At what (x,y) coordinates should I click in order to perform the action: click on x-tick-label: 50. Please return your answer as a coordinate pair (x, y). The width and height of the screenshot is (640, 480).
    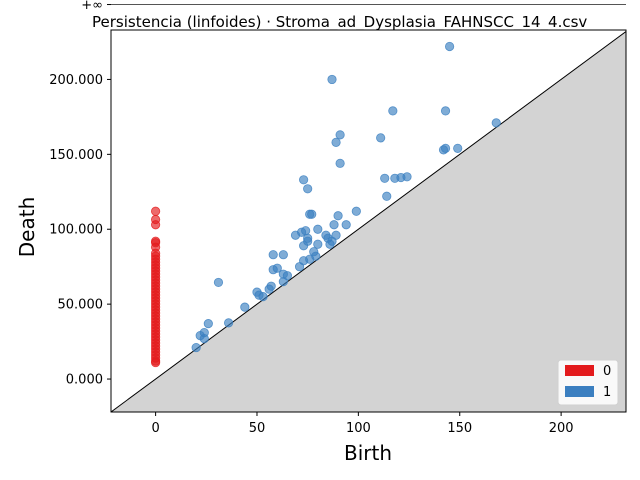
    Looking at the image, I should click on (257, 428).